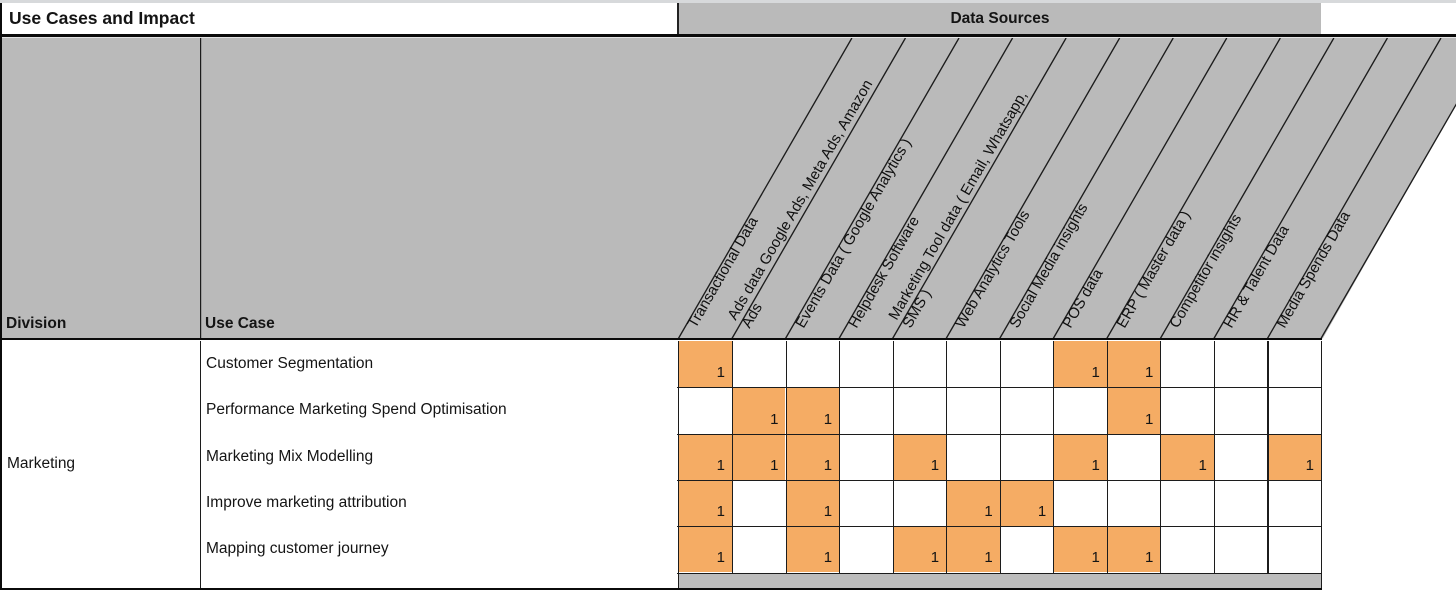  I want to click on use-case-cell: Customer Segmentation, so click(439, 364).